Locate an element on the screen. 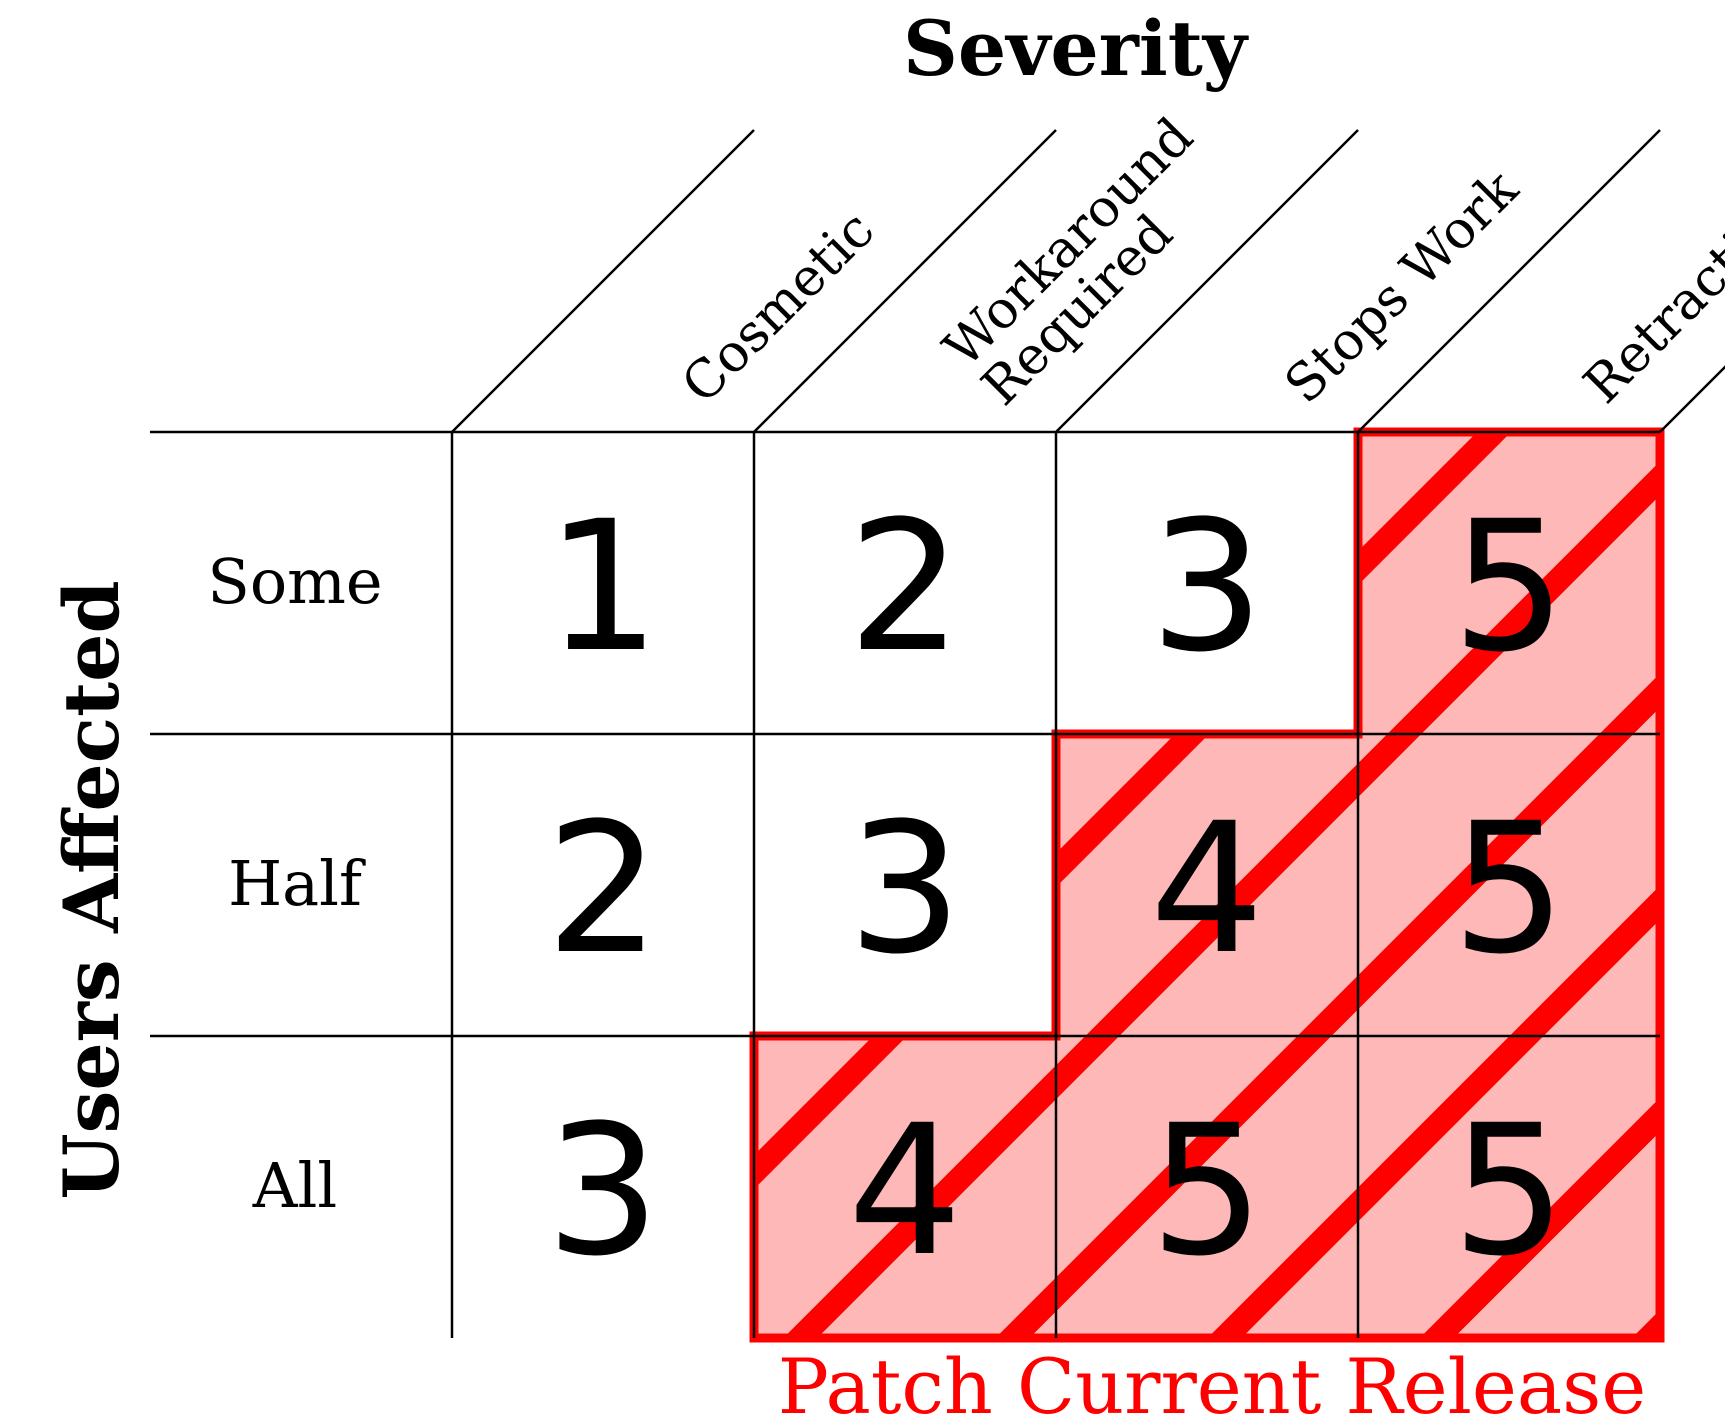 The width and height of the screenshot is (1725, 1425). column-label: Retraction is located at coordinates (1649, 295).